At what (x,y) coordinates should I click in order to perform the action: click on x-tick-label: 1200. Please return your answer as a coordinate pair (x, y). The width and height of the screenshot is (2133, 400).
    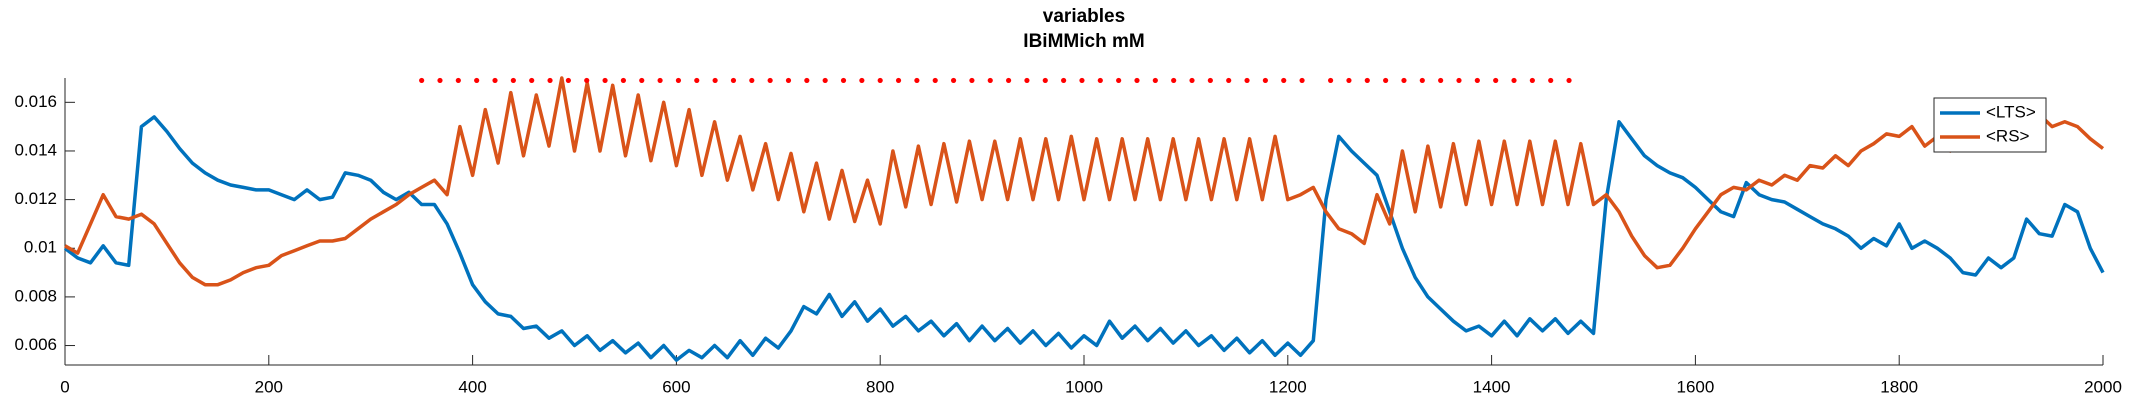
    Looking at the image, I should click on (1288, 386).